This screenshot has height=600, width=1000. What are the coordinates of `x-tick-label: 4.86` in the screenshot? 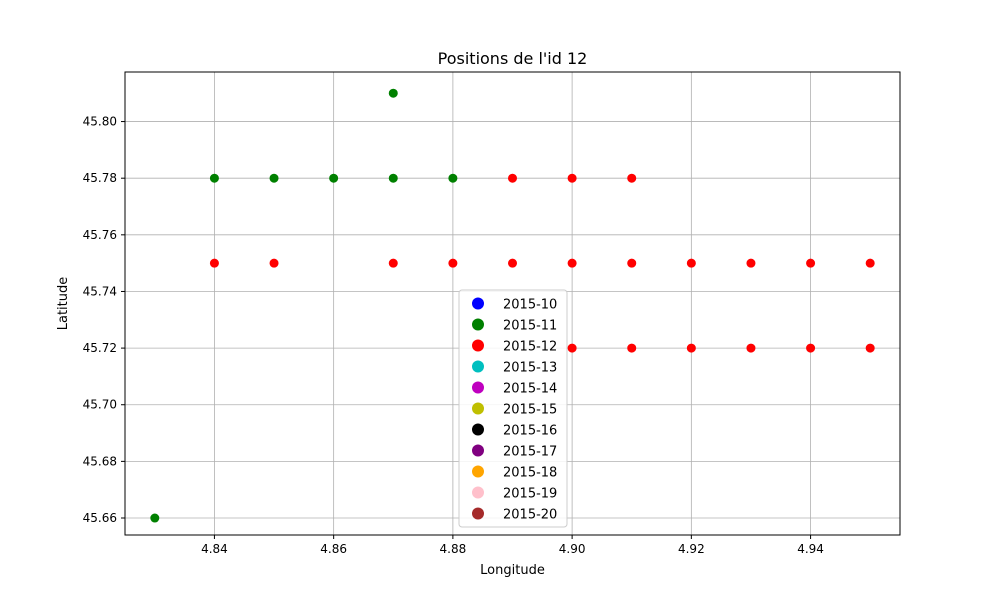 It's located at (333, 549).